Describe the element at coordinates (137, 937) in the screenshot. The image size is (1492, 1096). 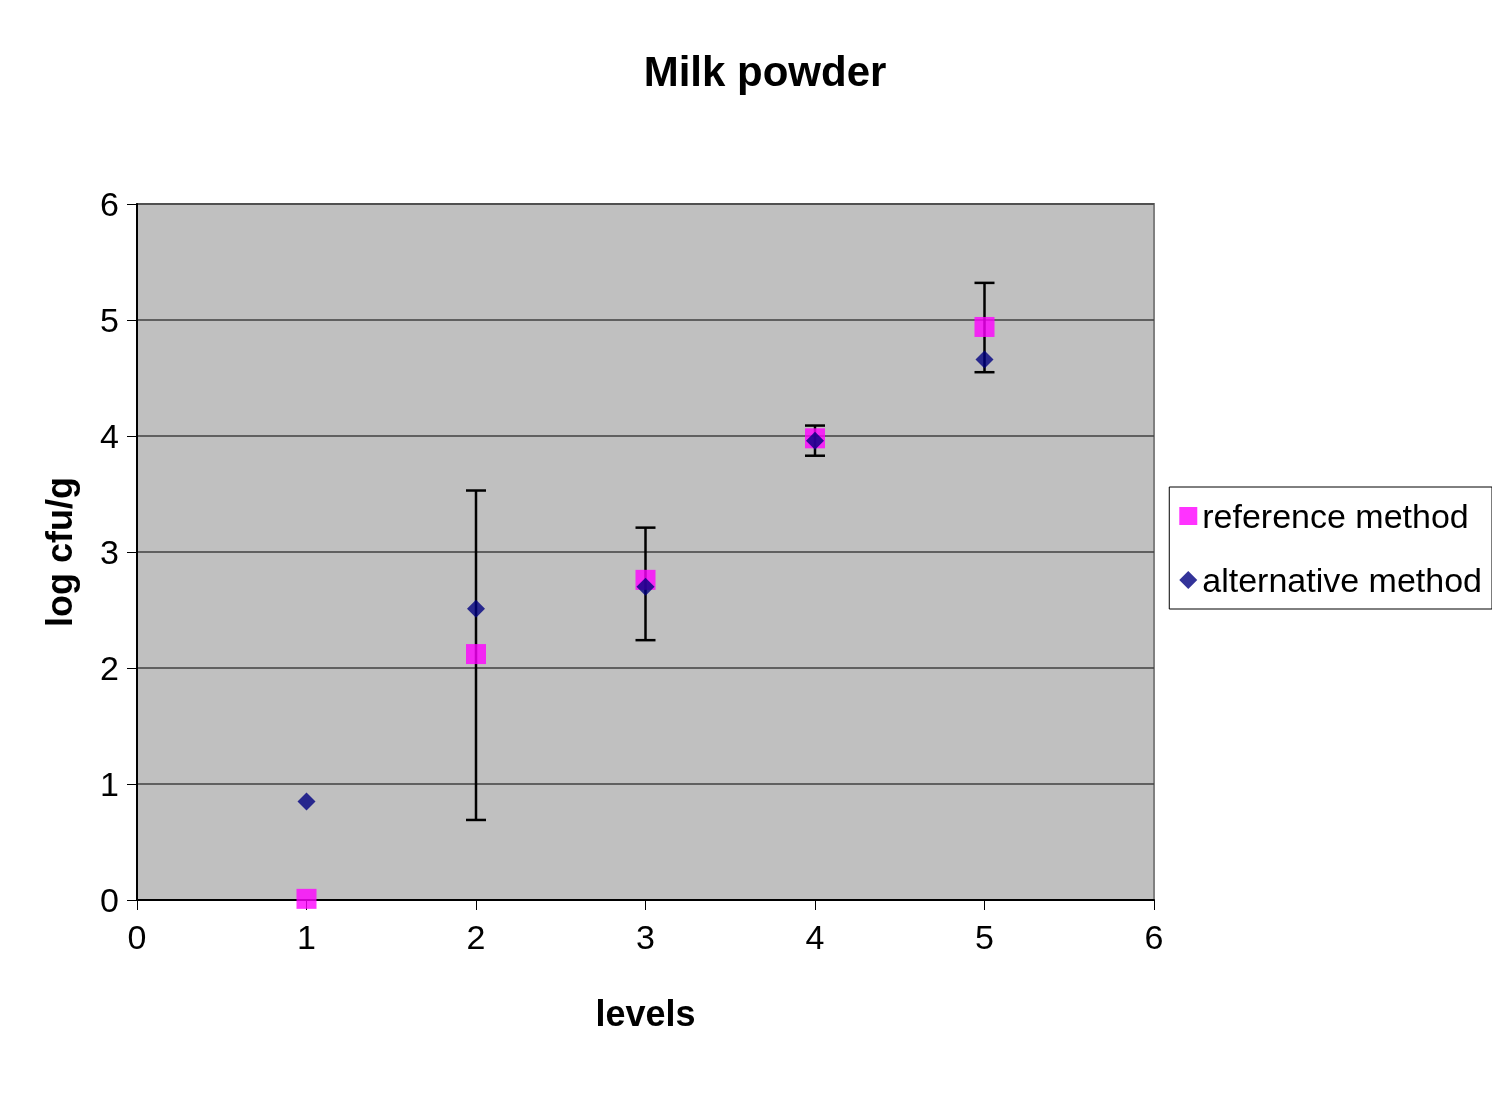
I see `x-tick-label: 0` at that location.